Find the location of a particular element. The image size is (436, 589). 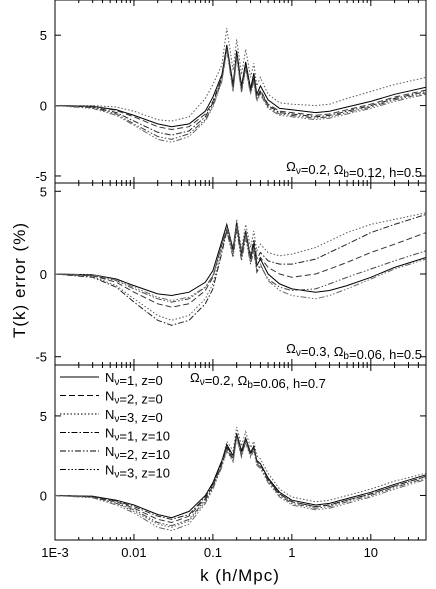

legend-label: Nν=2, z=0 is located at coordinates (134, 398).